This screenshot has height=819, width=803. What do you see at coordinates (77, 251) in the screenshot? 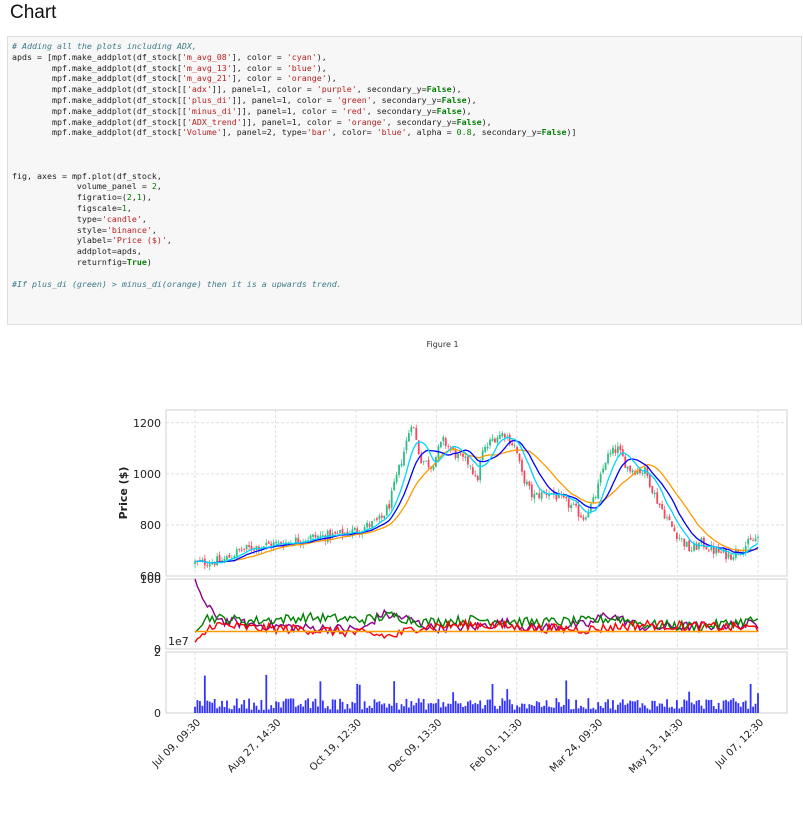
I see `code-token: addplot=apds,` at bounding box center [77, 251].